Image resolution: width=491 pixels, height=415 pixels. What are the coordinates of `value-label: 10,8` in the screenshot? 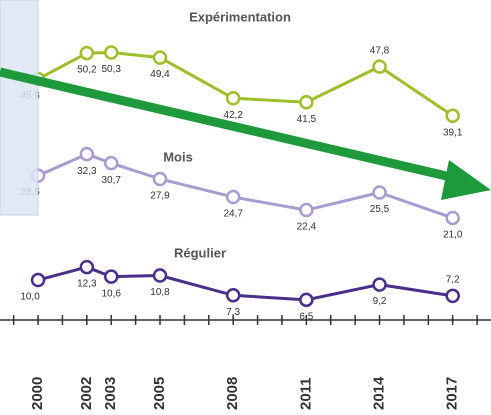 It's located at (160, 292).